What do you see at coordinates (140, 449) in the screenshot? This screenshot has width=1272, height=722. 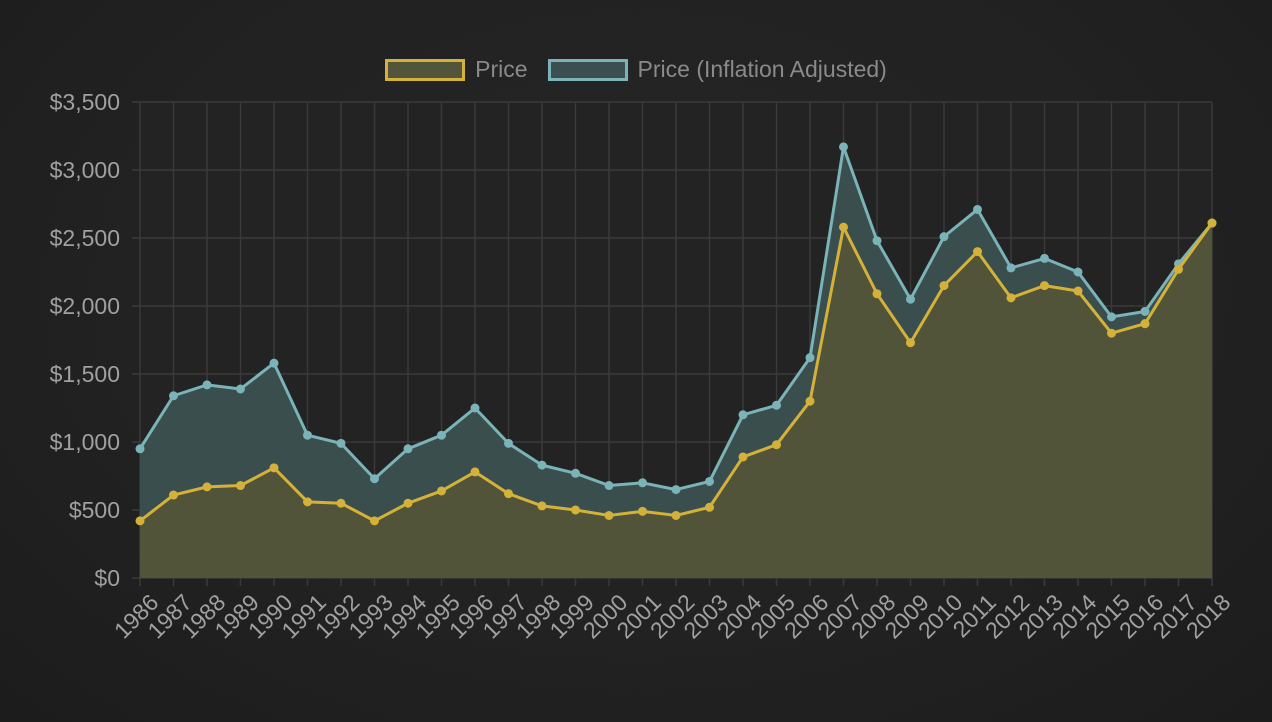 I see `data-point-price-inflation-adjusted-1986` at bounding box center [140, 449].